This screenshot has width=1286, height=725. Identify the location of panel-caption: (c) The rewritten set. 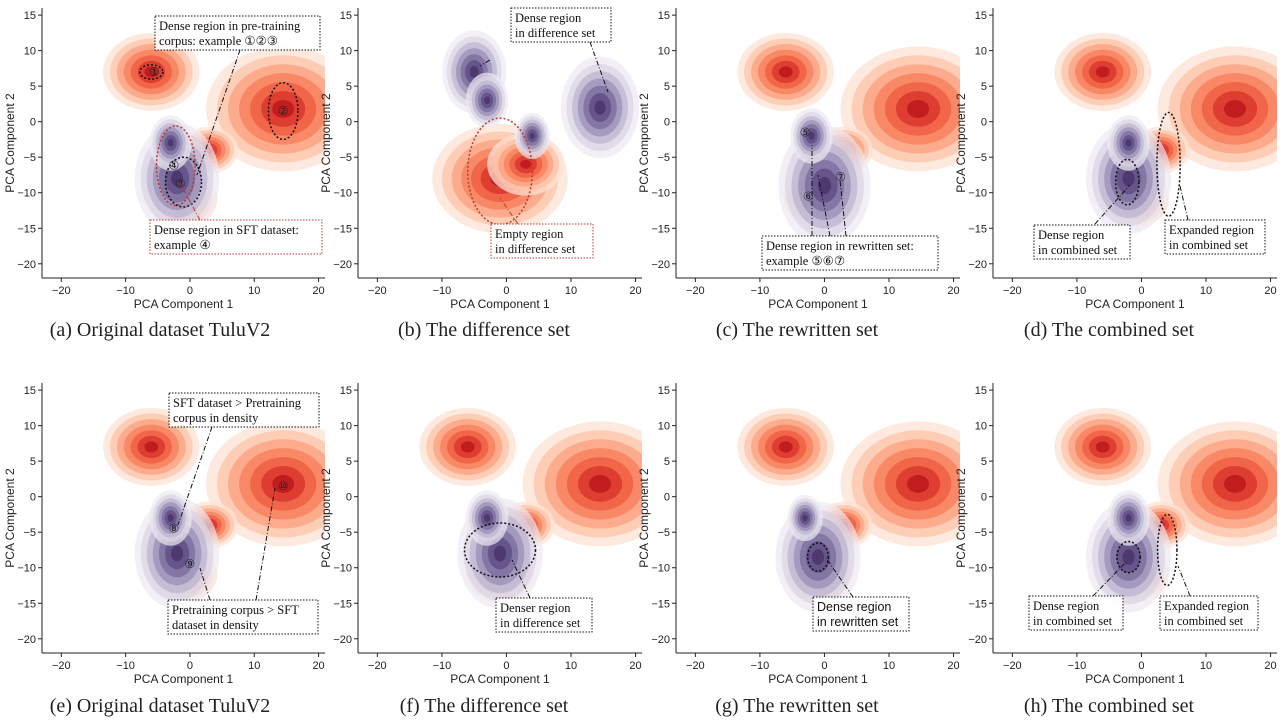
(797, 330).